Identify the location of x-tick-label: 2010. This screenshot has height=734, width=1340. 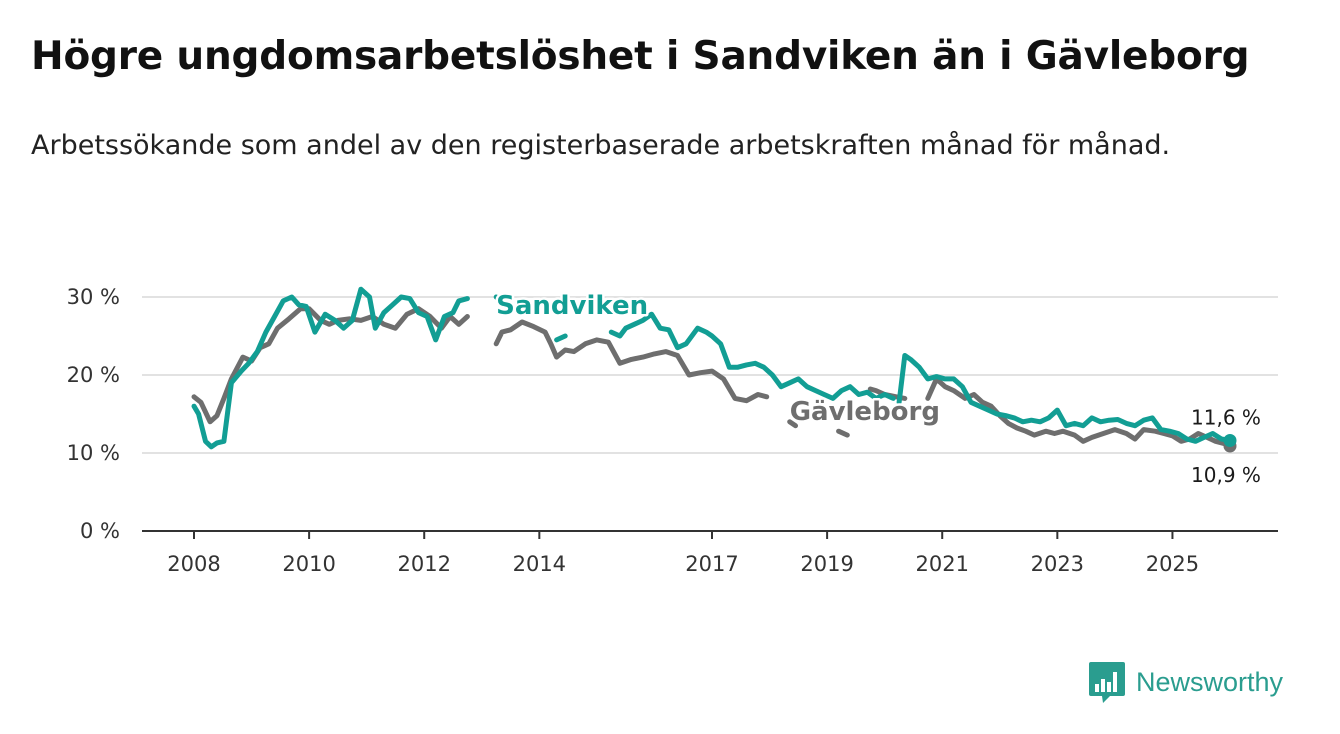
(308, 564).